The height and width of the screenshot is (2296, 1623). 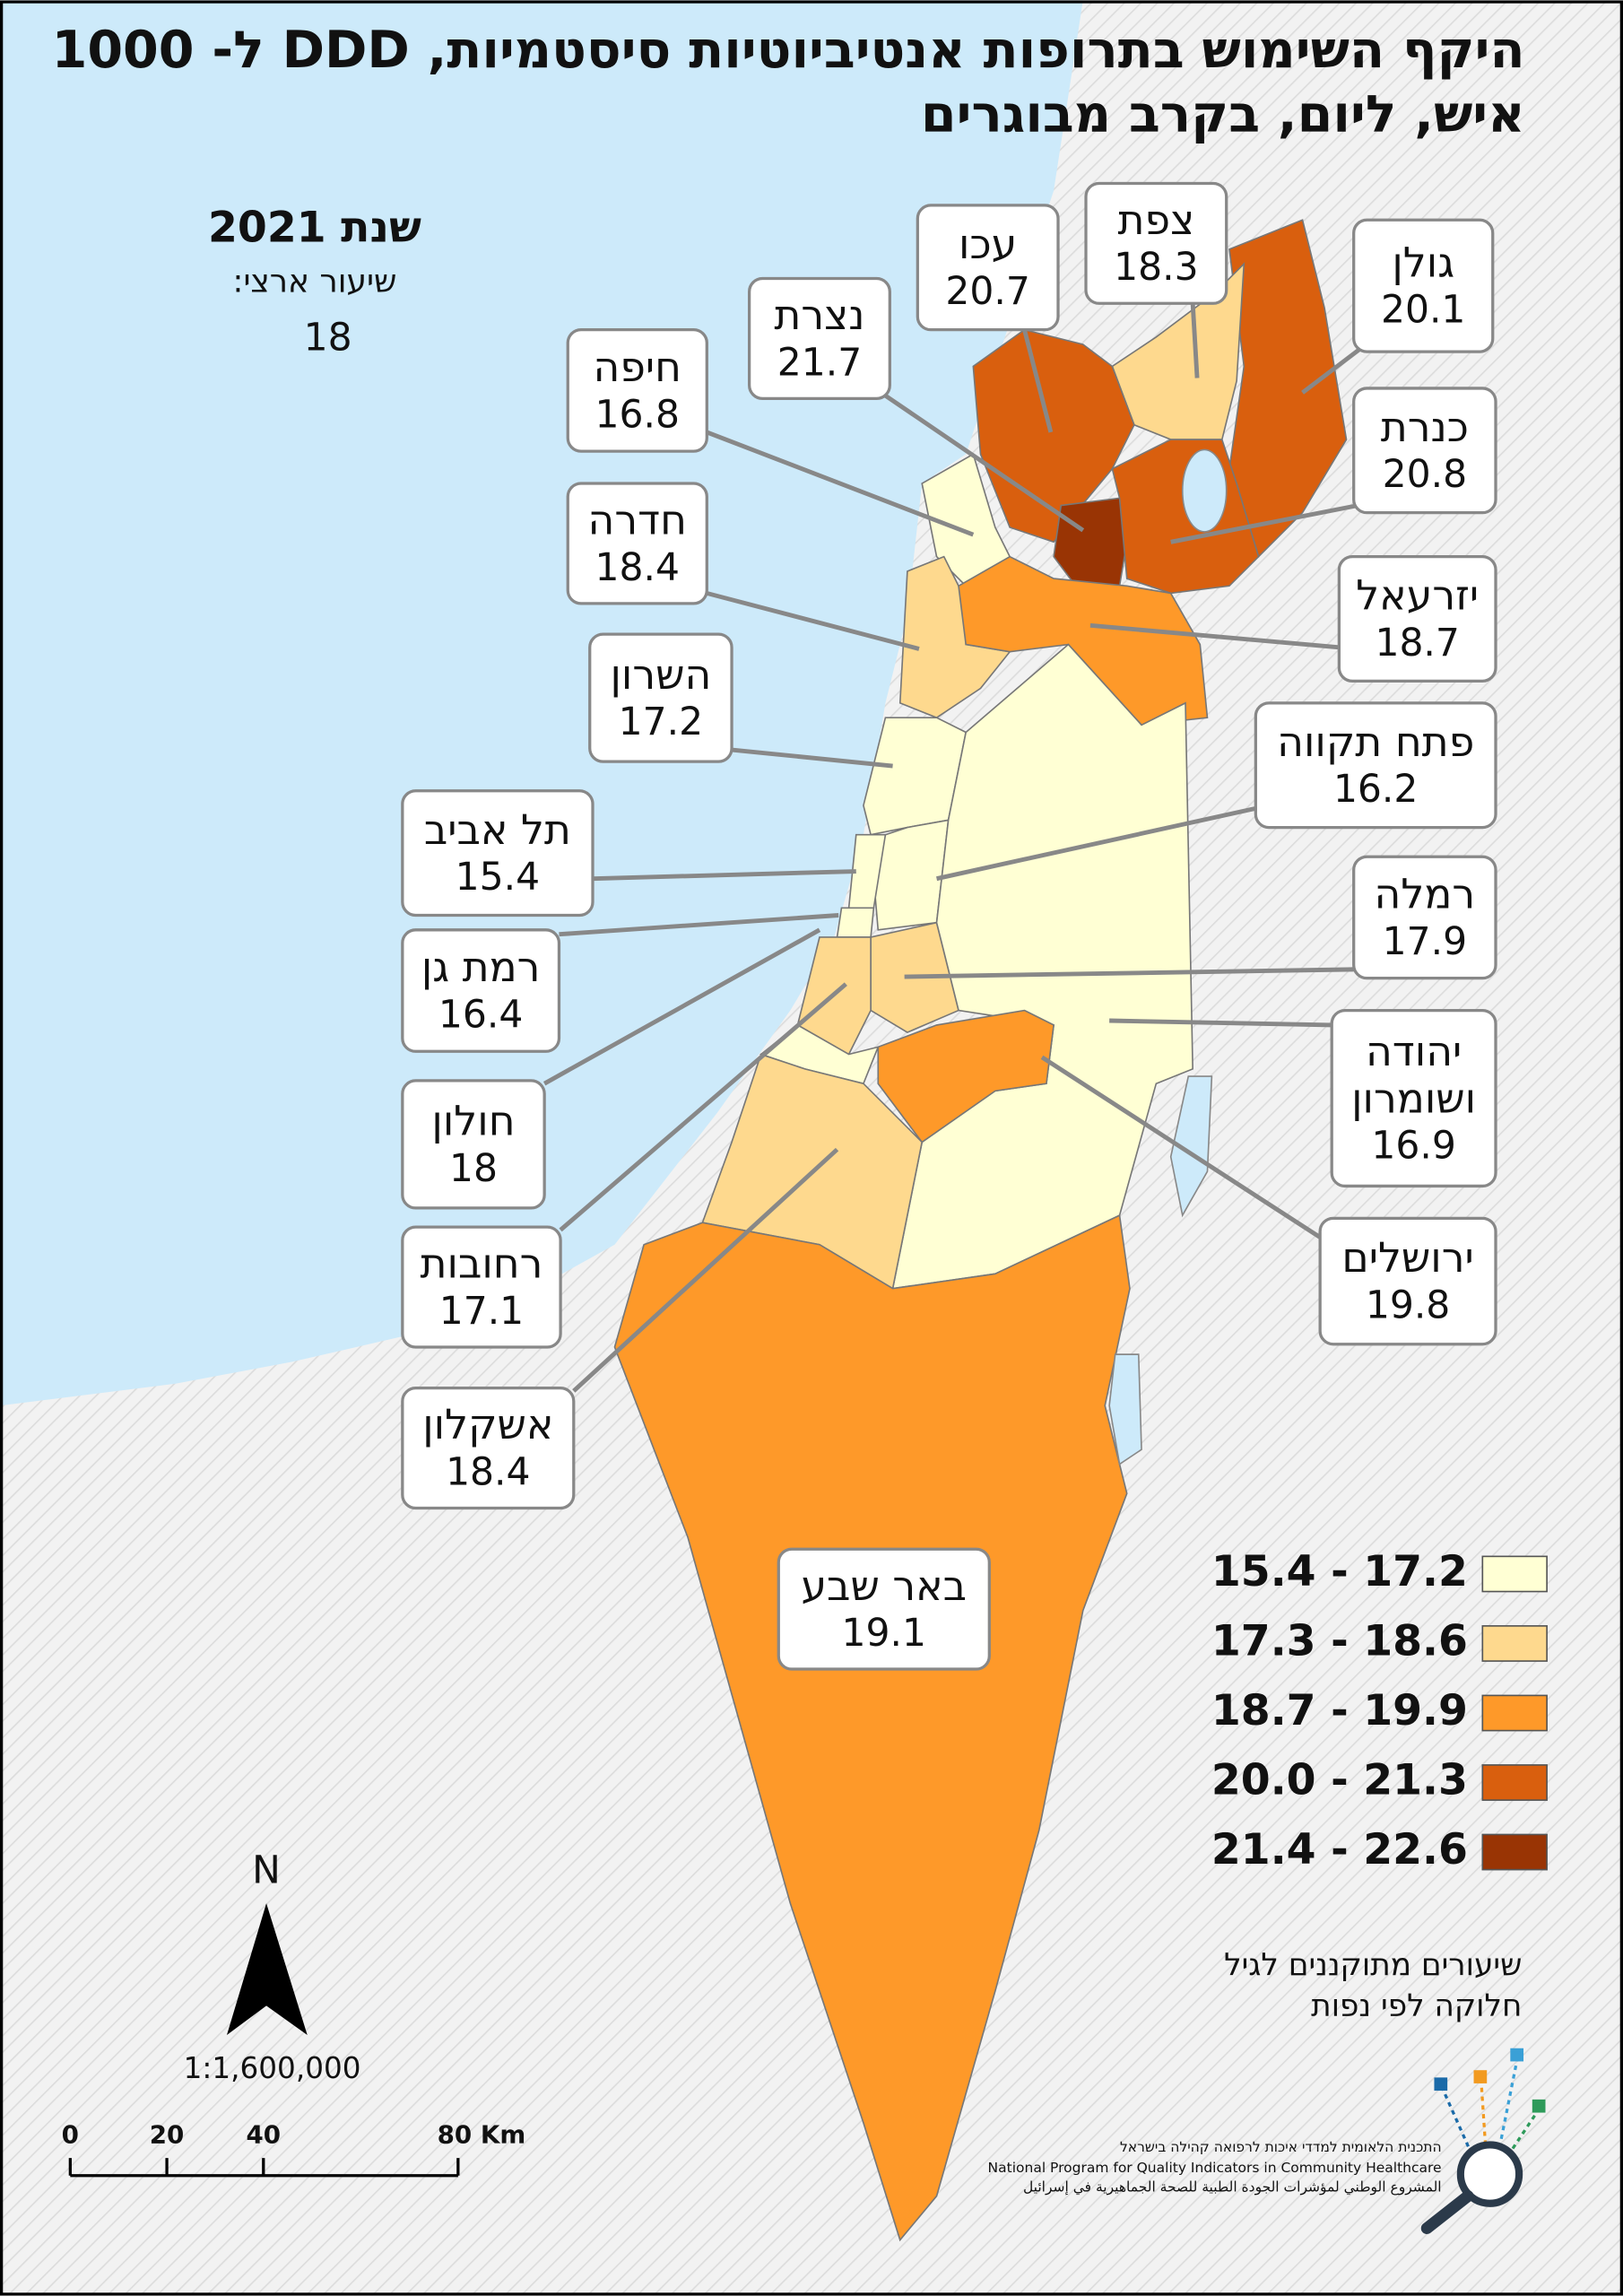 What do you see at coordinates (482, 2135) in the screenshot?
I see `scale-label: 80 Km` at bounding box center [482, 2135].